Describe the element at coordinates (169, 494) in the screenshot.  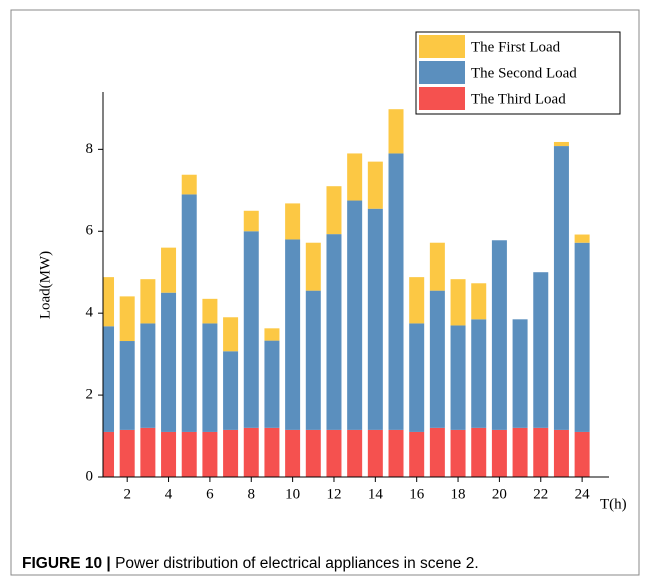
I see `x-tick-label: 4` at that location.